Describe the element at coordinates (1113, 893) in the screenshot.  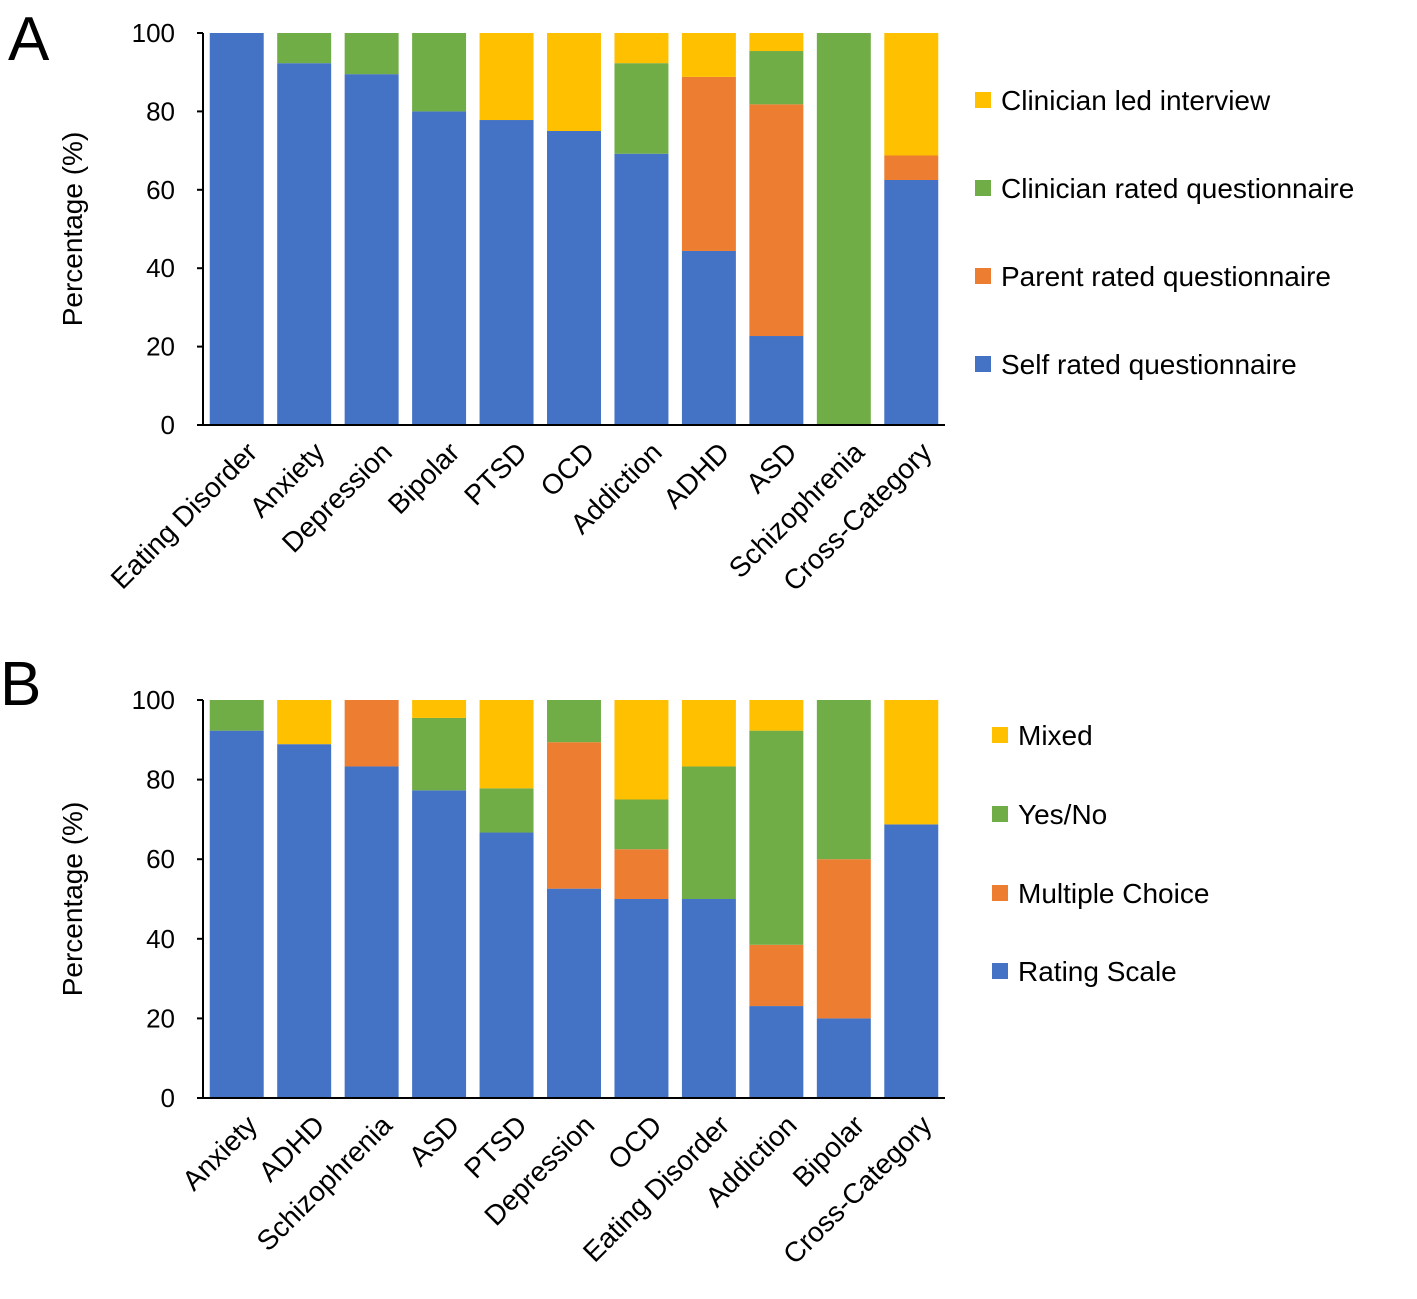
I see `legend-label: Multiple Choice` at that location.